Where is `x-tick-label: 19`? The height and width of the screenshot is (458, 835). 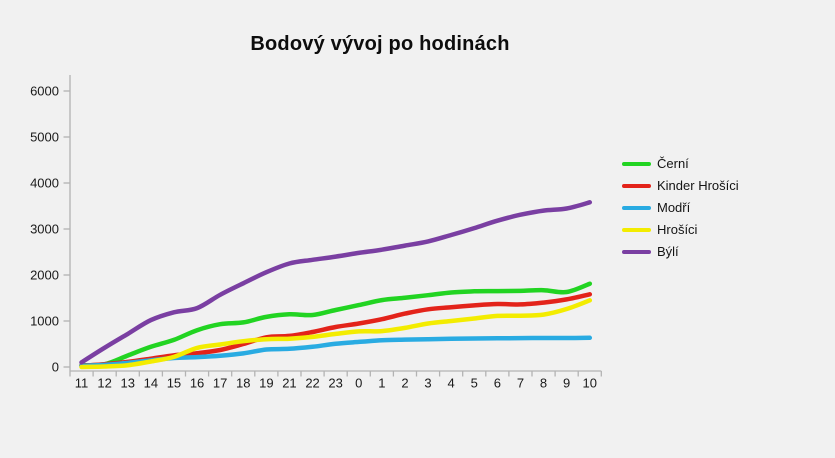 x-tick-label: 19 is located at coordinates (266, 383).